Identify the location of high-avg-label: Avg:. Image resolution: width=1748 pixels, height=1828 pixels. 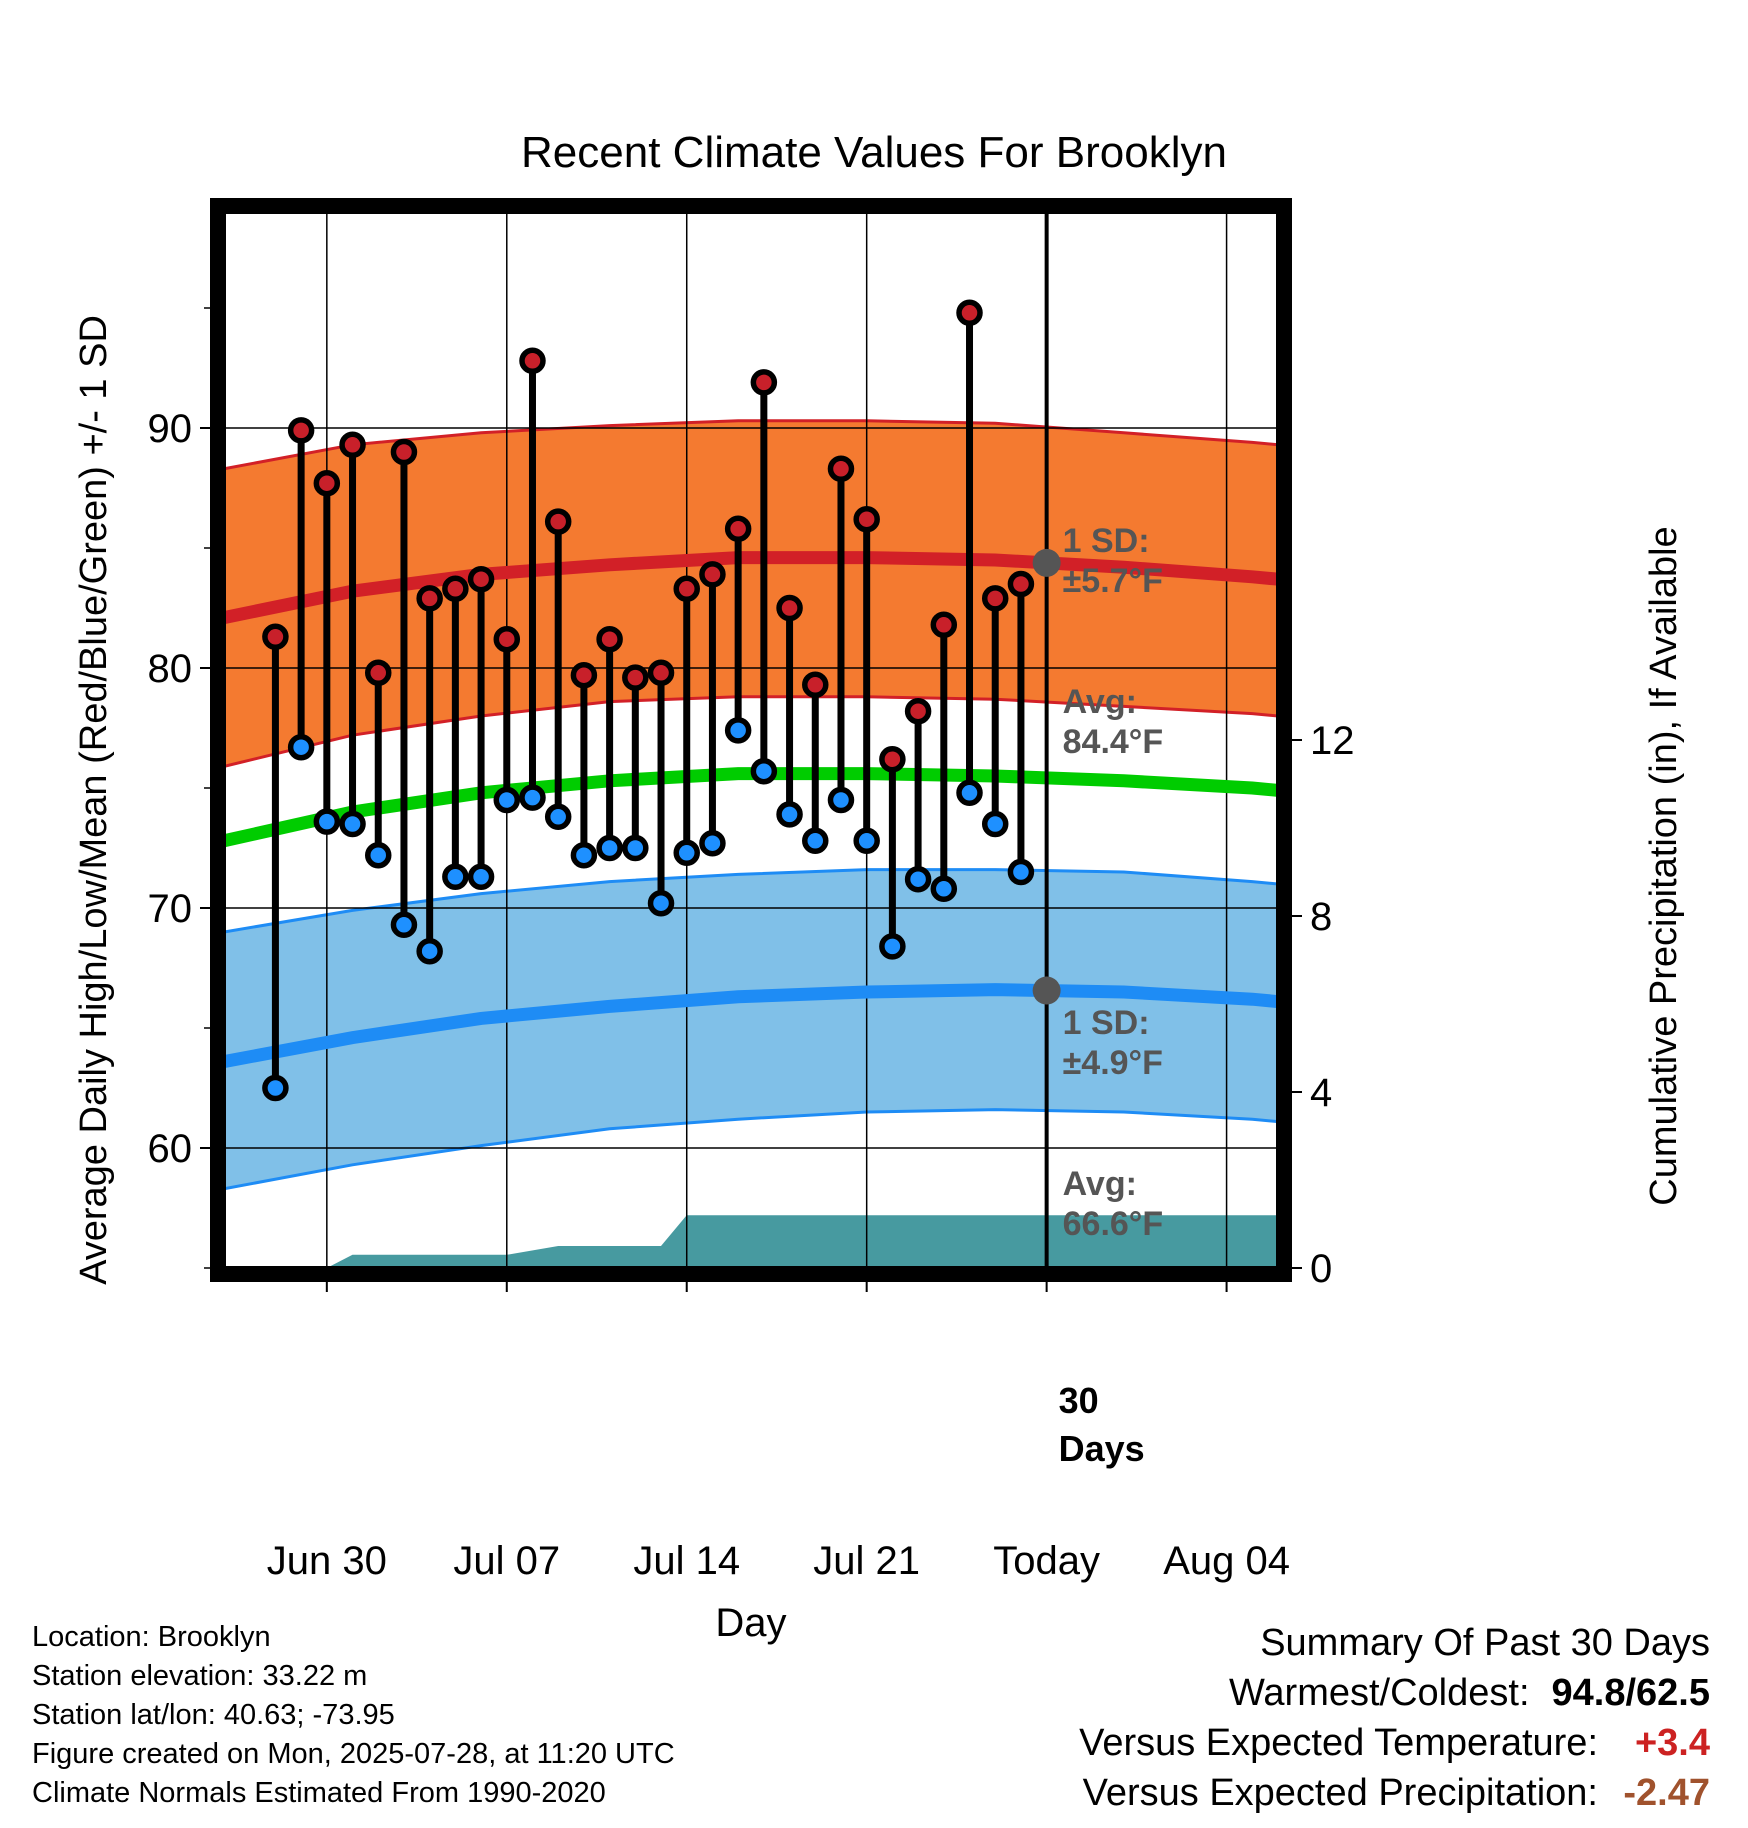
(1100, 702).